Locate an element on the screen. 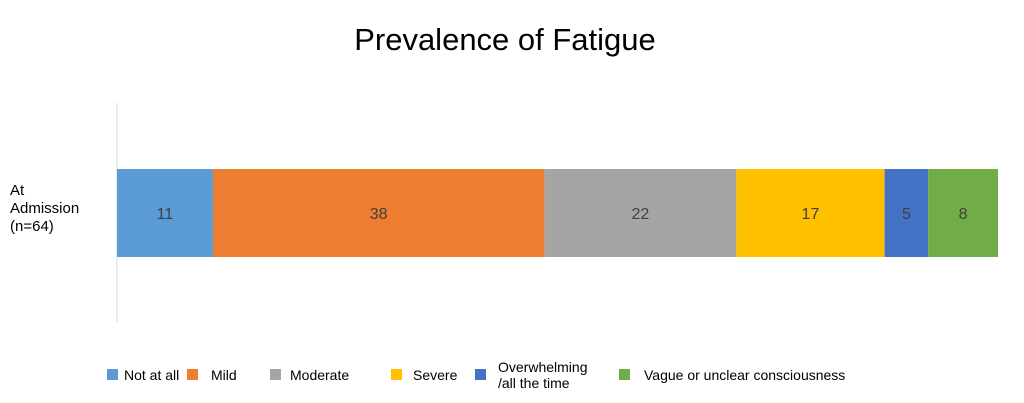 The image size is (1024, 403). data-label: 22 is located at coordinates (640, 214).